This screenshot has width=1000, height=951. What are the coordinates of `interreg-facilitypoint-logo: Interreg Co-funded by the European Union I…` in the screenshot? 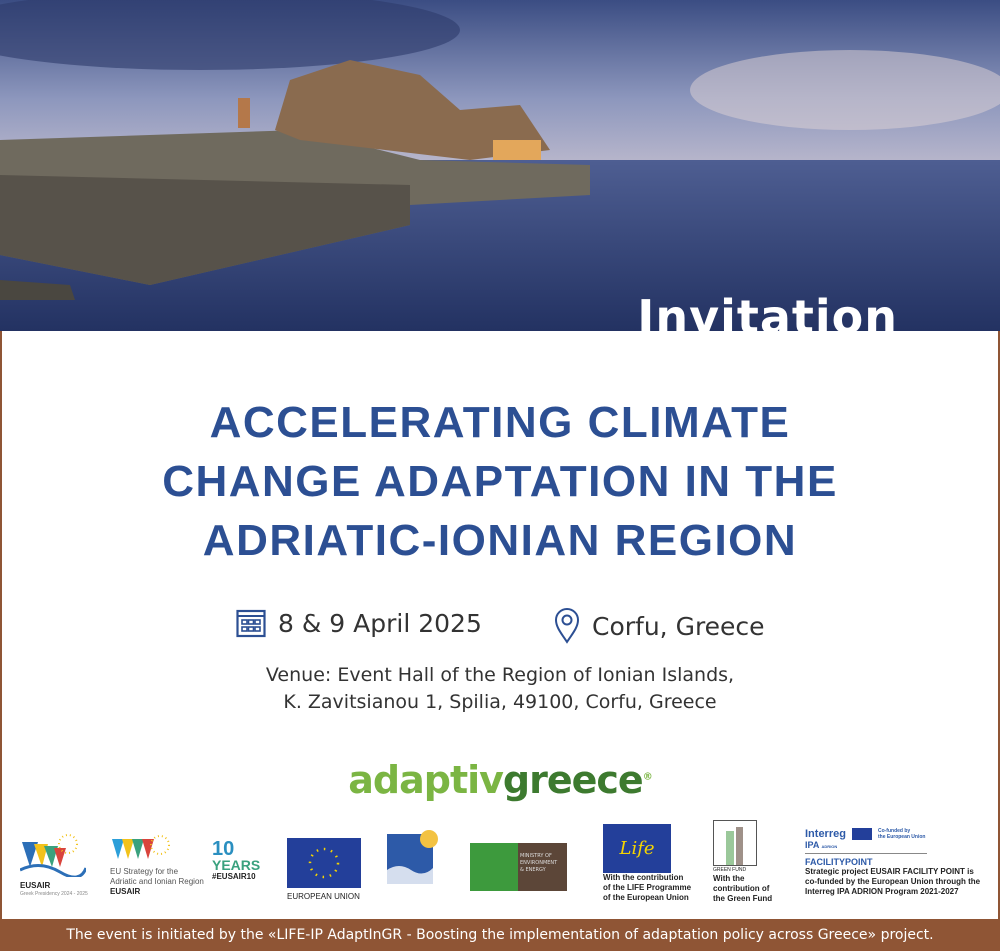 It's located at (893, 862).